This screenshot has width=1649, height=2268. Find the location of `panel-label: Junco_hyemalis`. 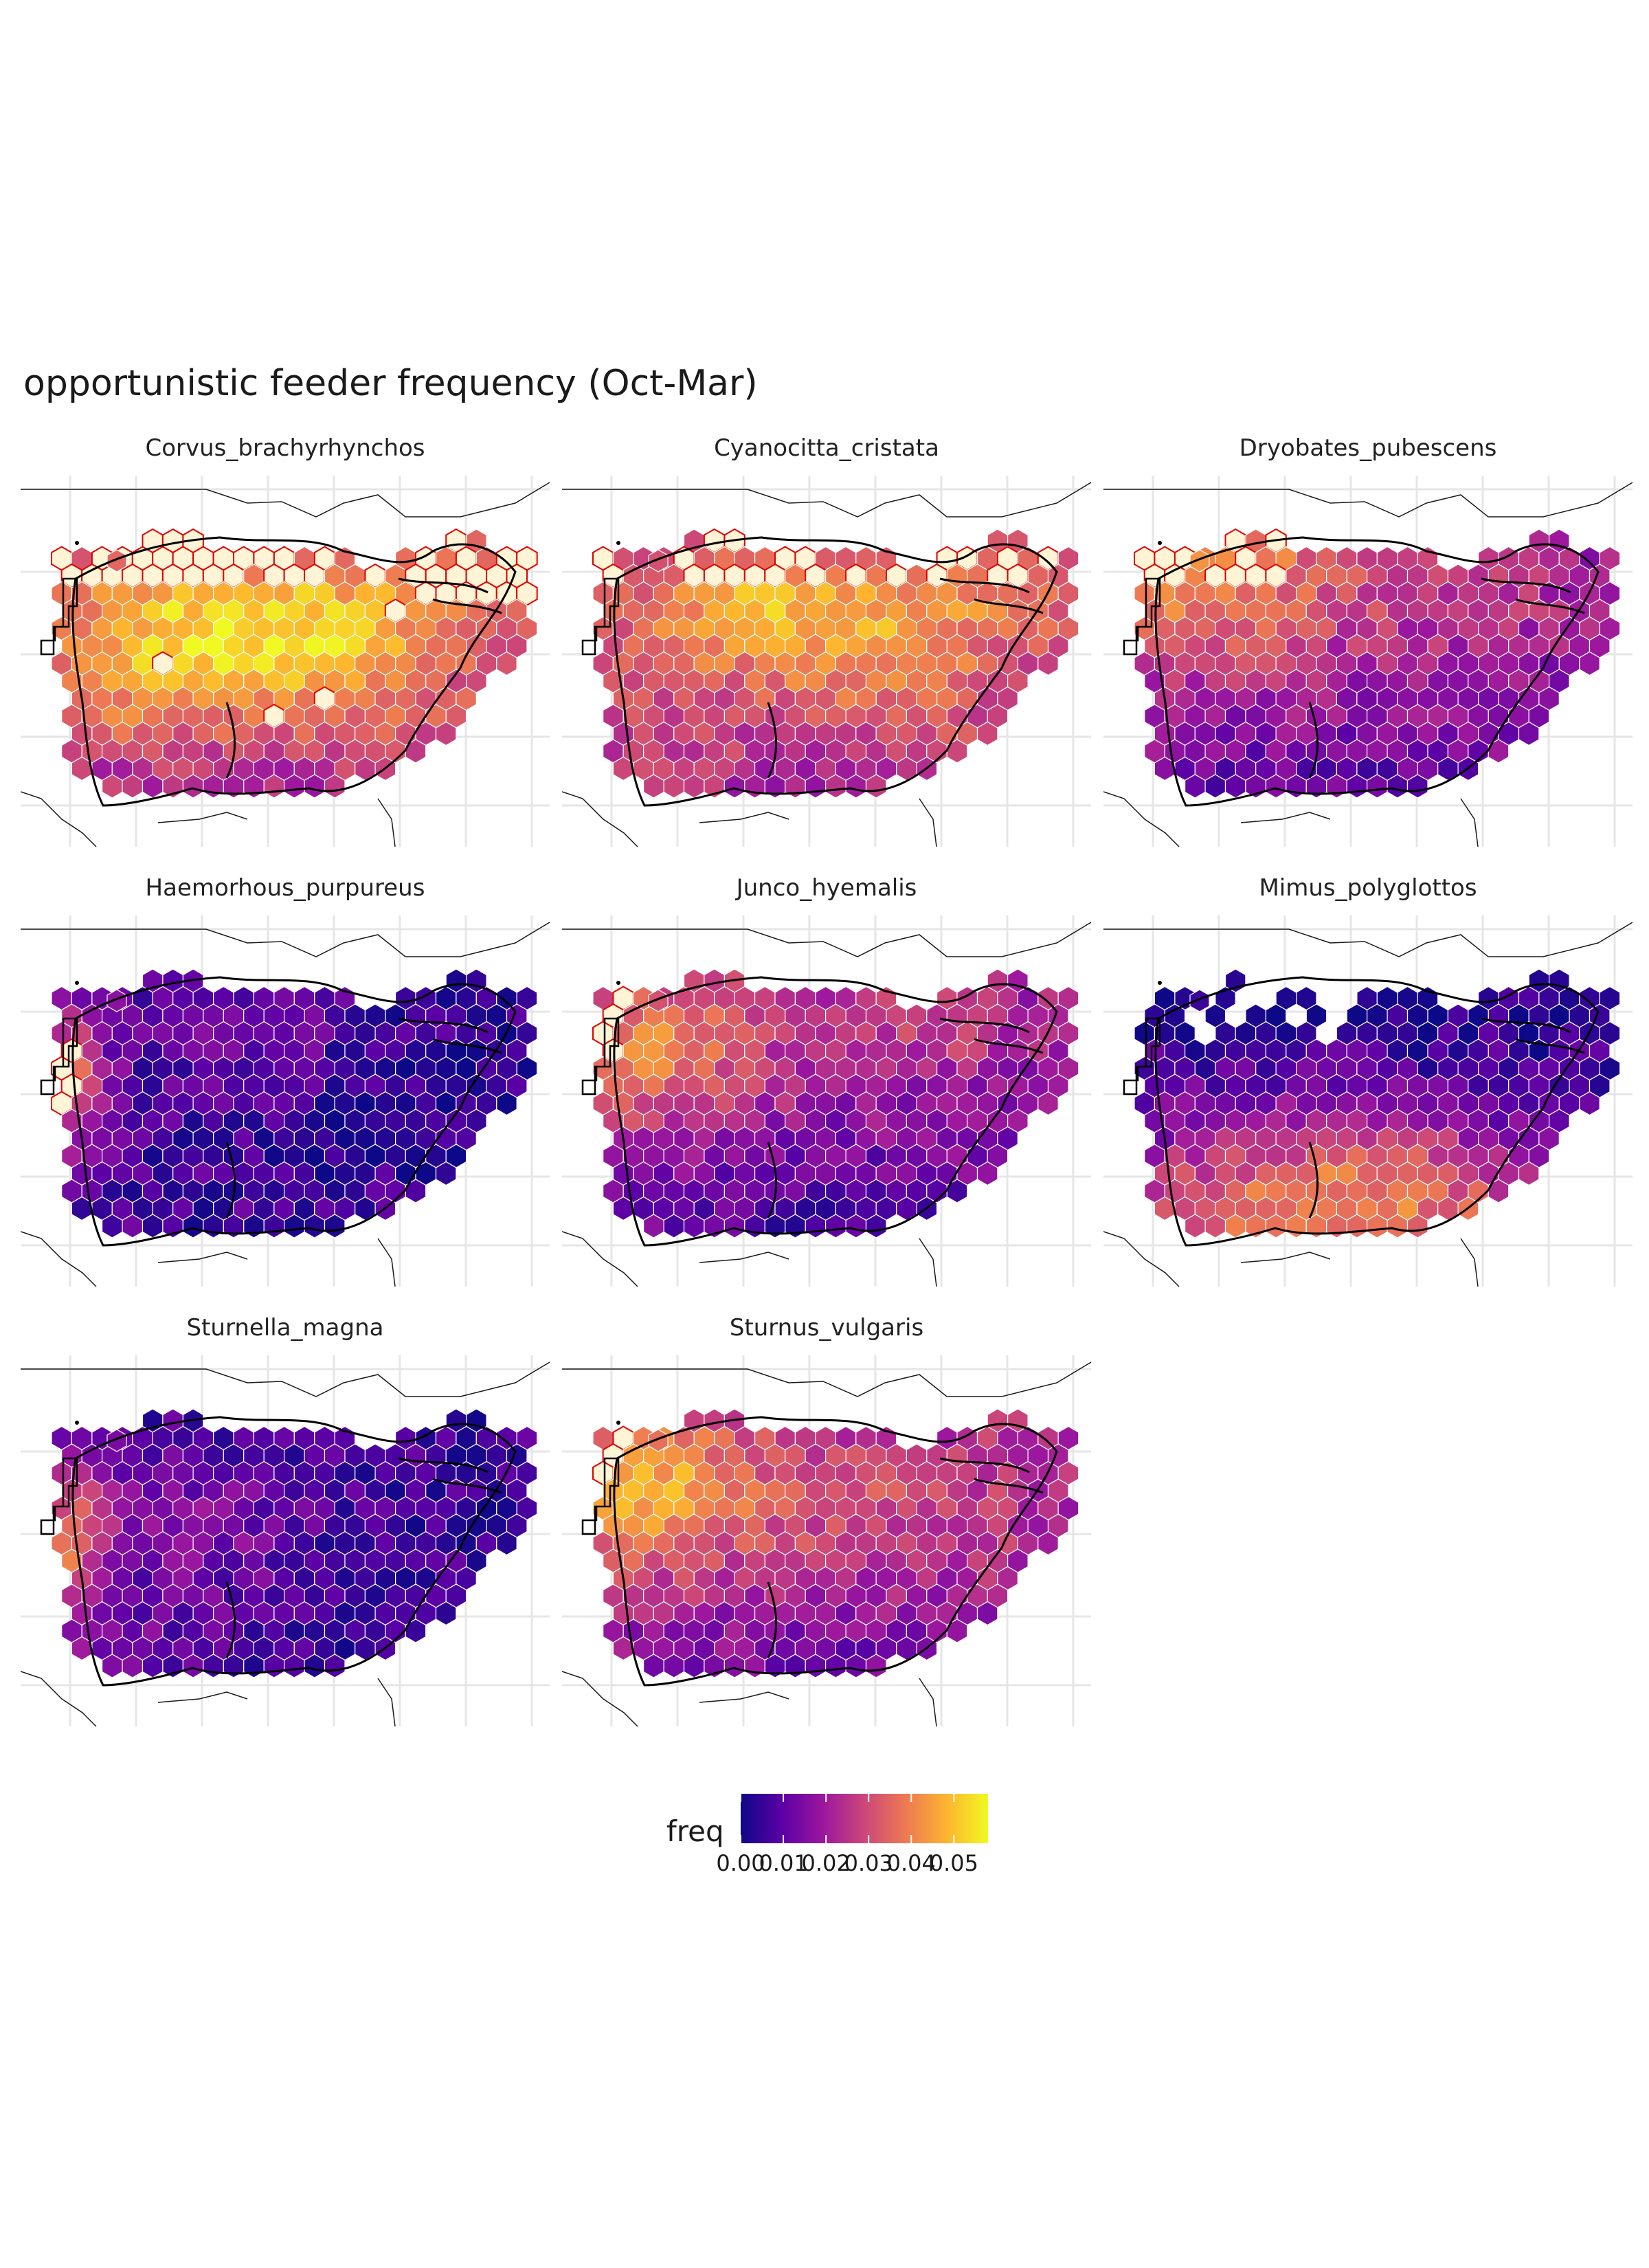

panel-label: Junco_hyemalis is located at coordinates (826, 888).